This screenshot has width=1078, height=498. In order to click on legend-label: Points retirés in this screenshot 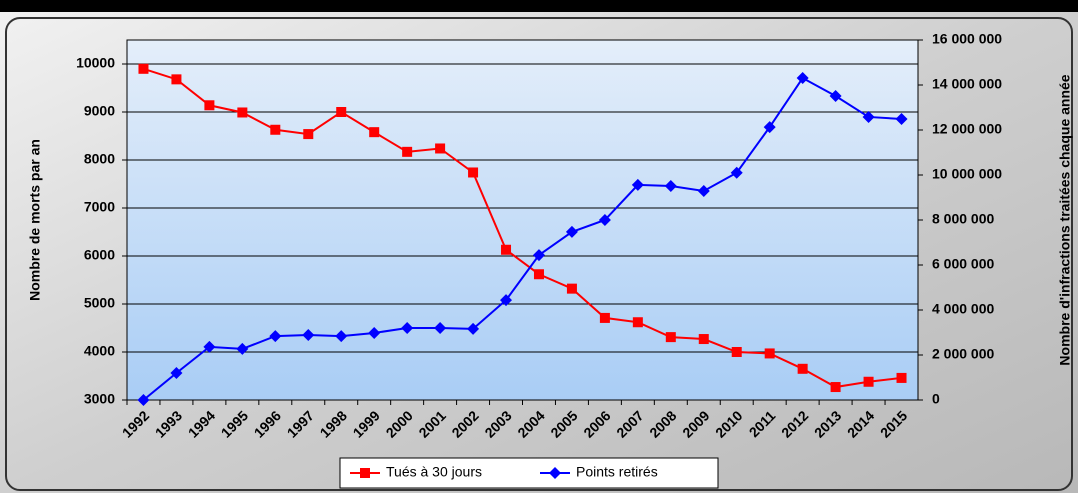, I will do `click(617, 472)`.